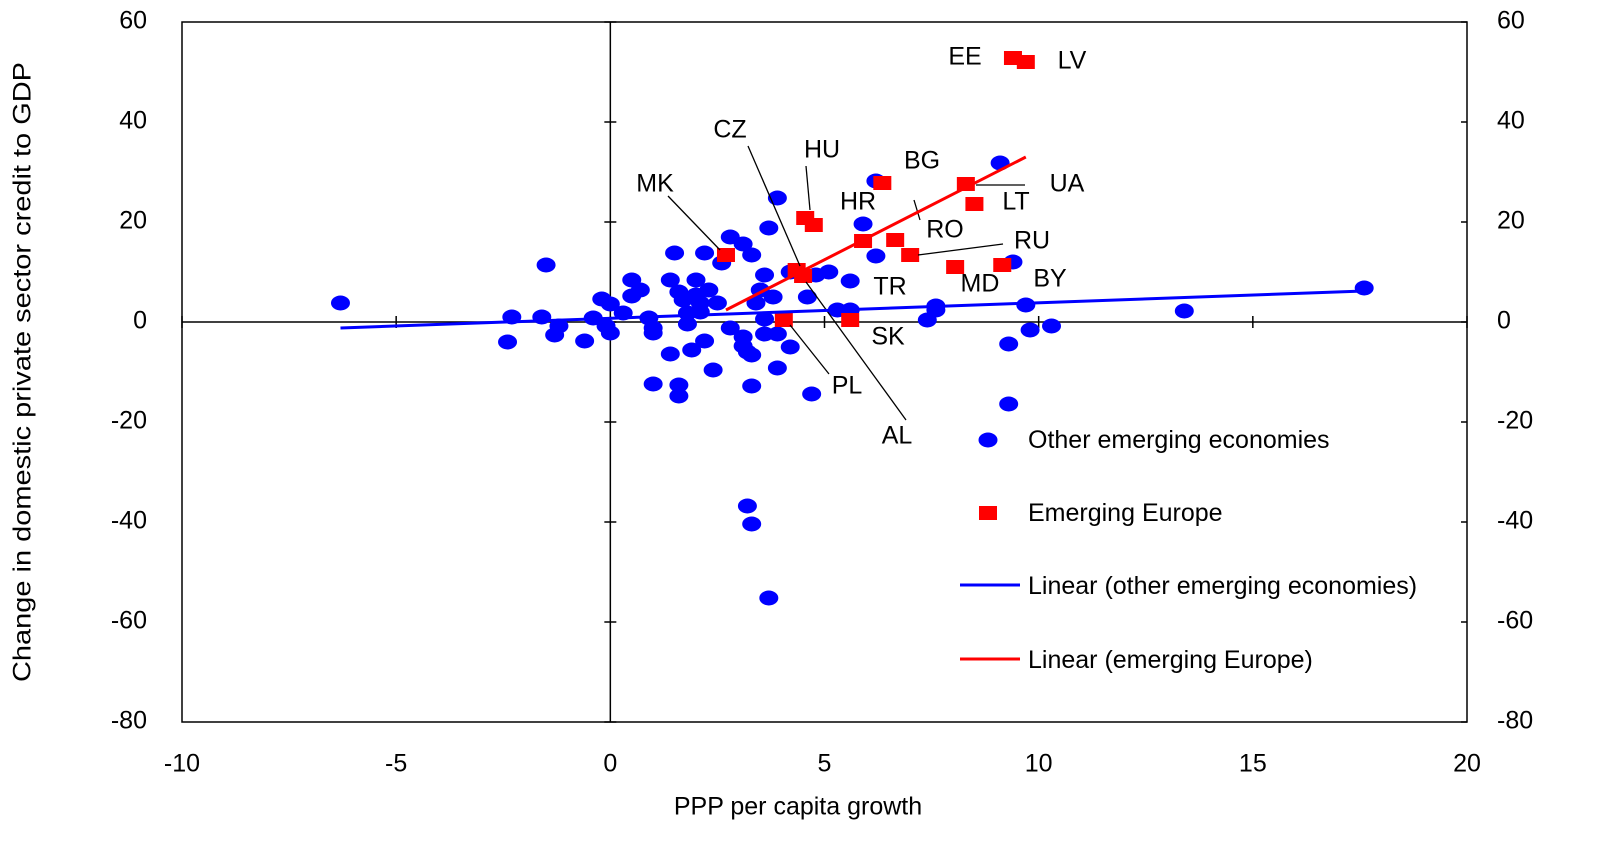 The image size is (1597, 841). What do you see at coordinates (1515, 421) in the screenshot?
I see `y2-tick-label: -20` at bounding box center [1515, 421].